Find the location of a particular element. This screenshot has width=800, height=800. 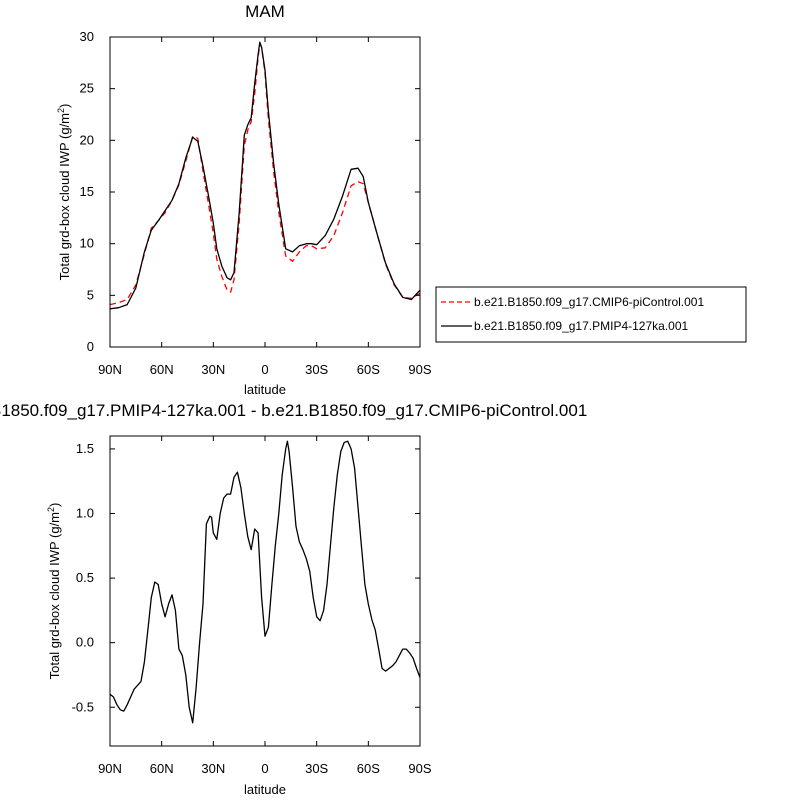

bottom-chart-x-tick-label: 90S is located at coordinates (419, 768).